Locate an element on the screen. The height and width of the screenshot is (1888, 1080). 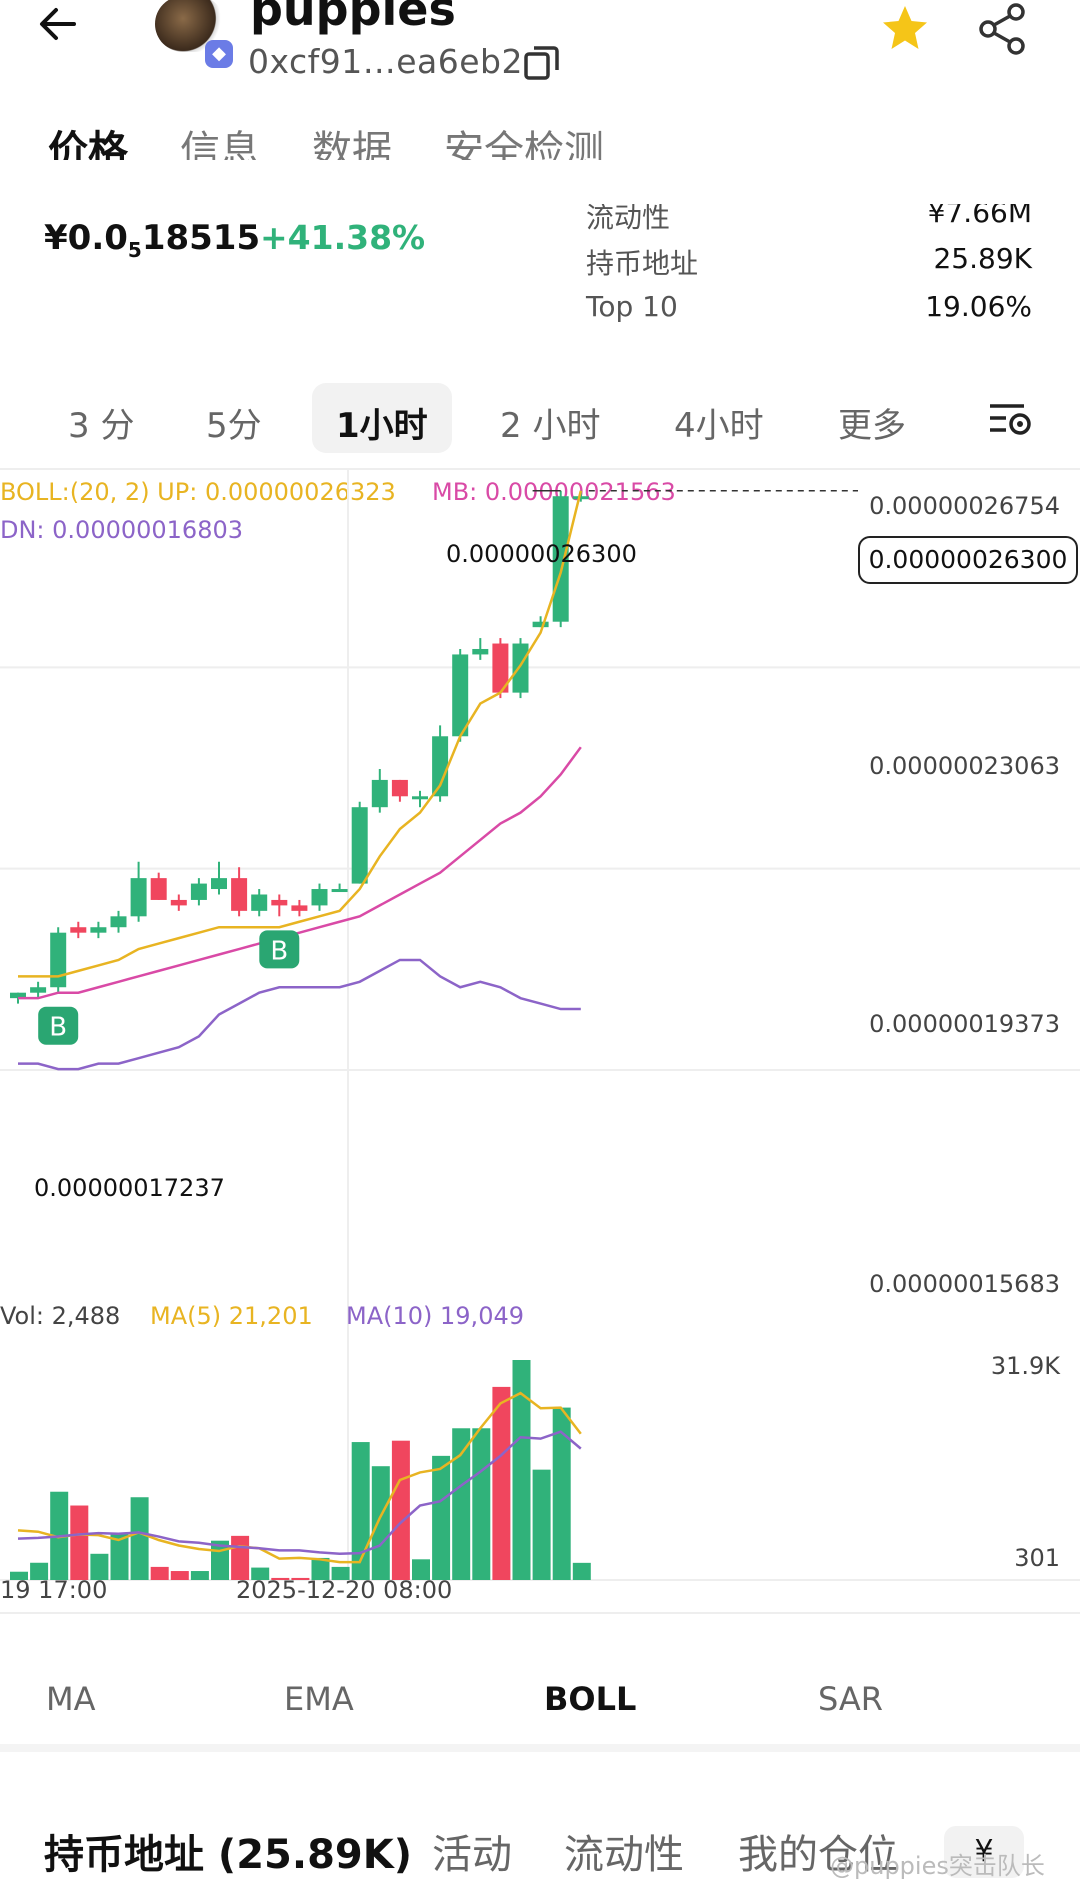
indicator-sar: SAR is located at coordinates (851, 1699).